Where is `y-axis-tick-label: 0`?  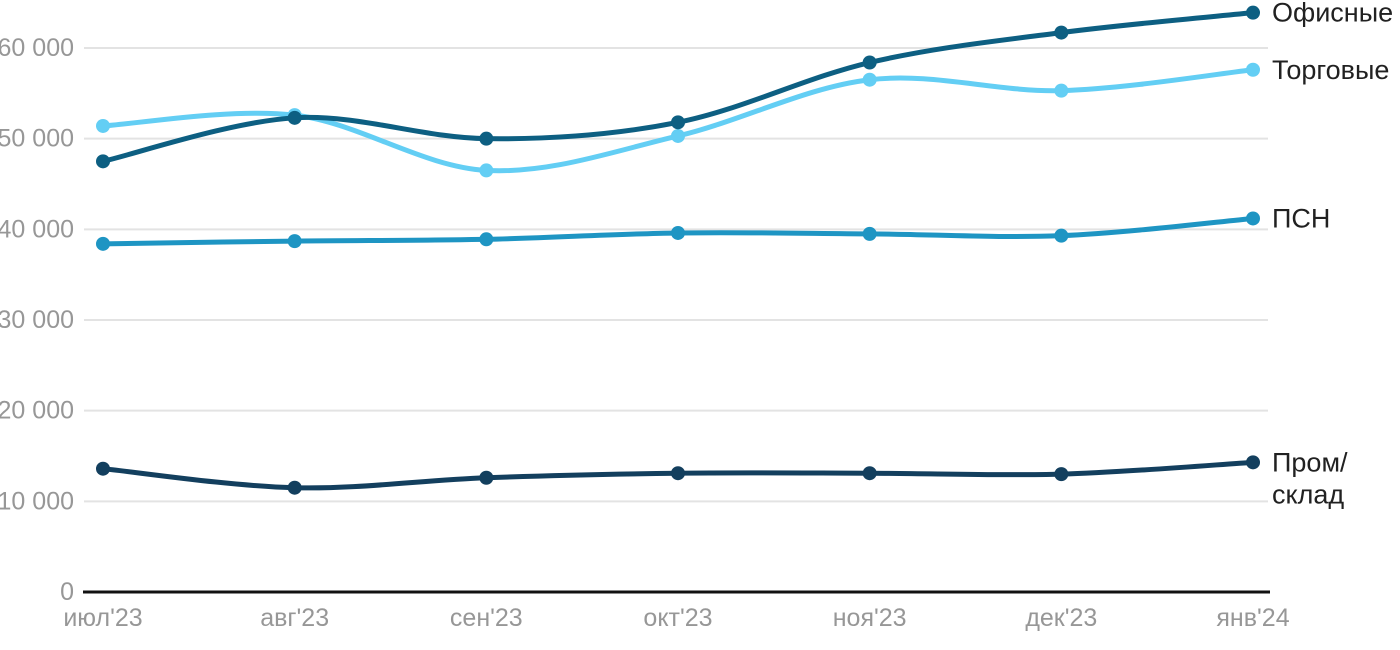
y-axis-tick-label: 0 is located at coordinates (67, 592).